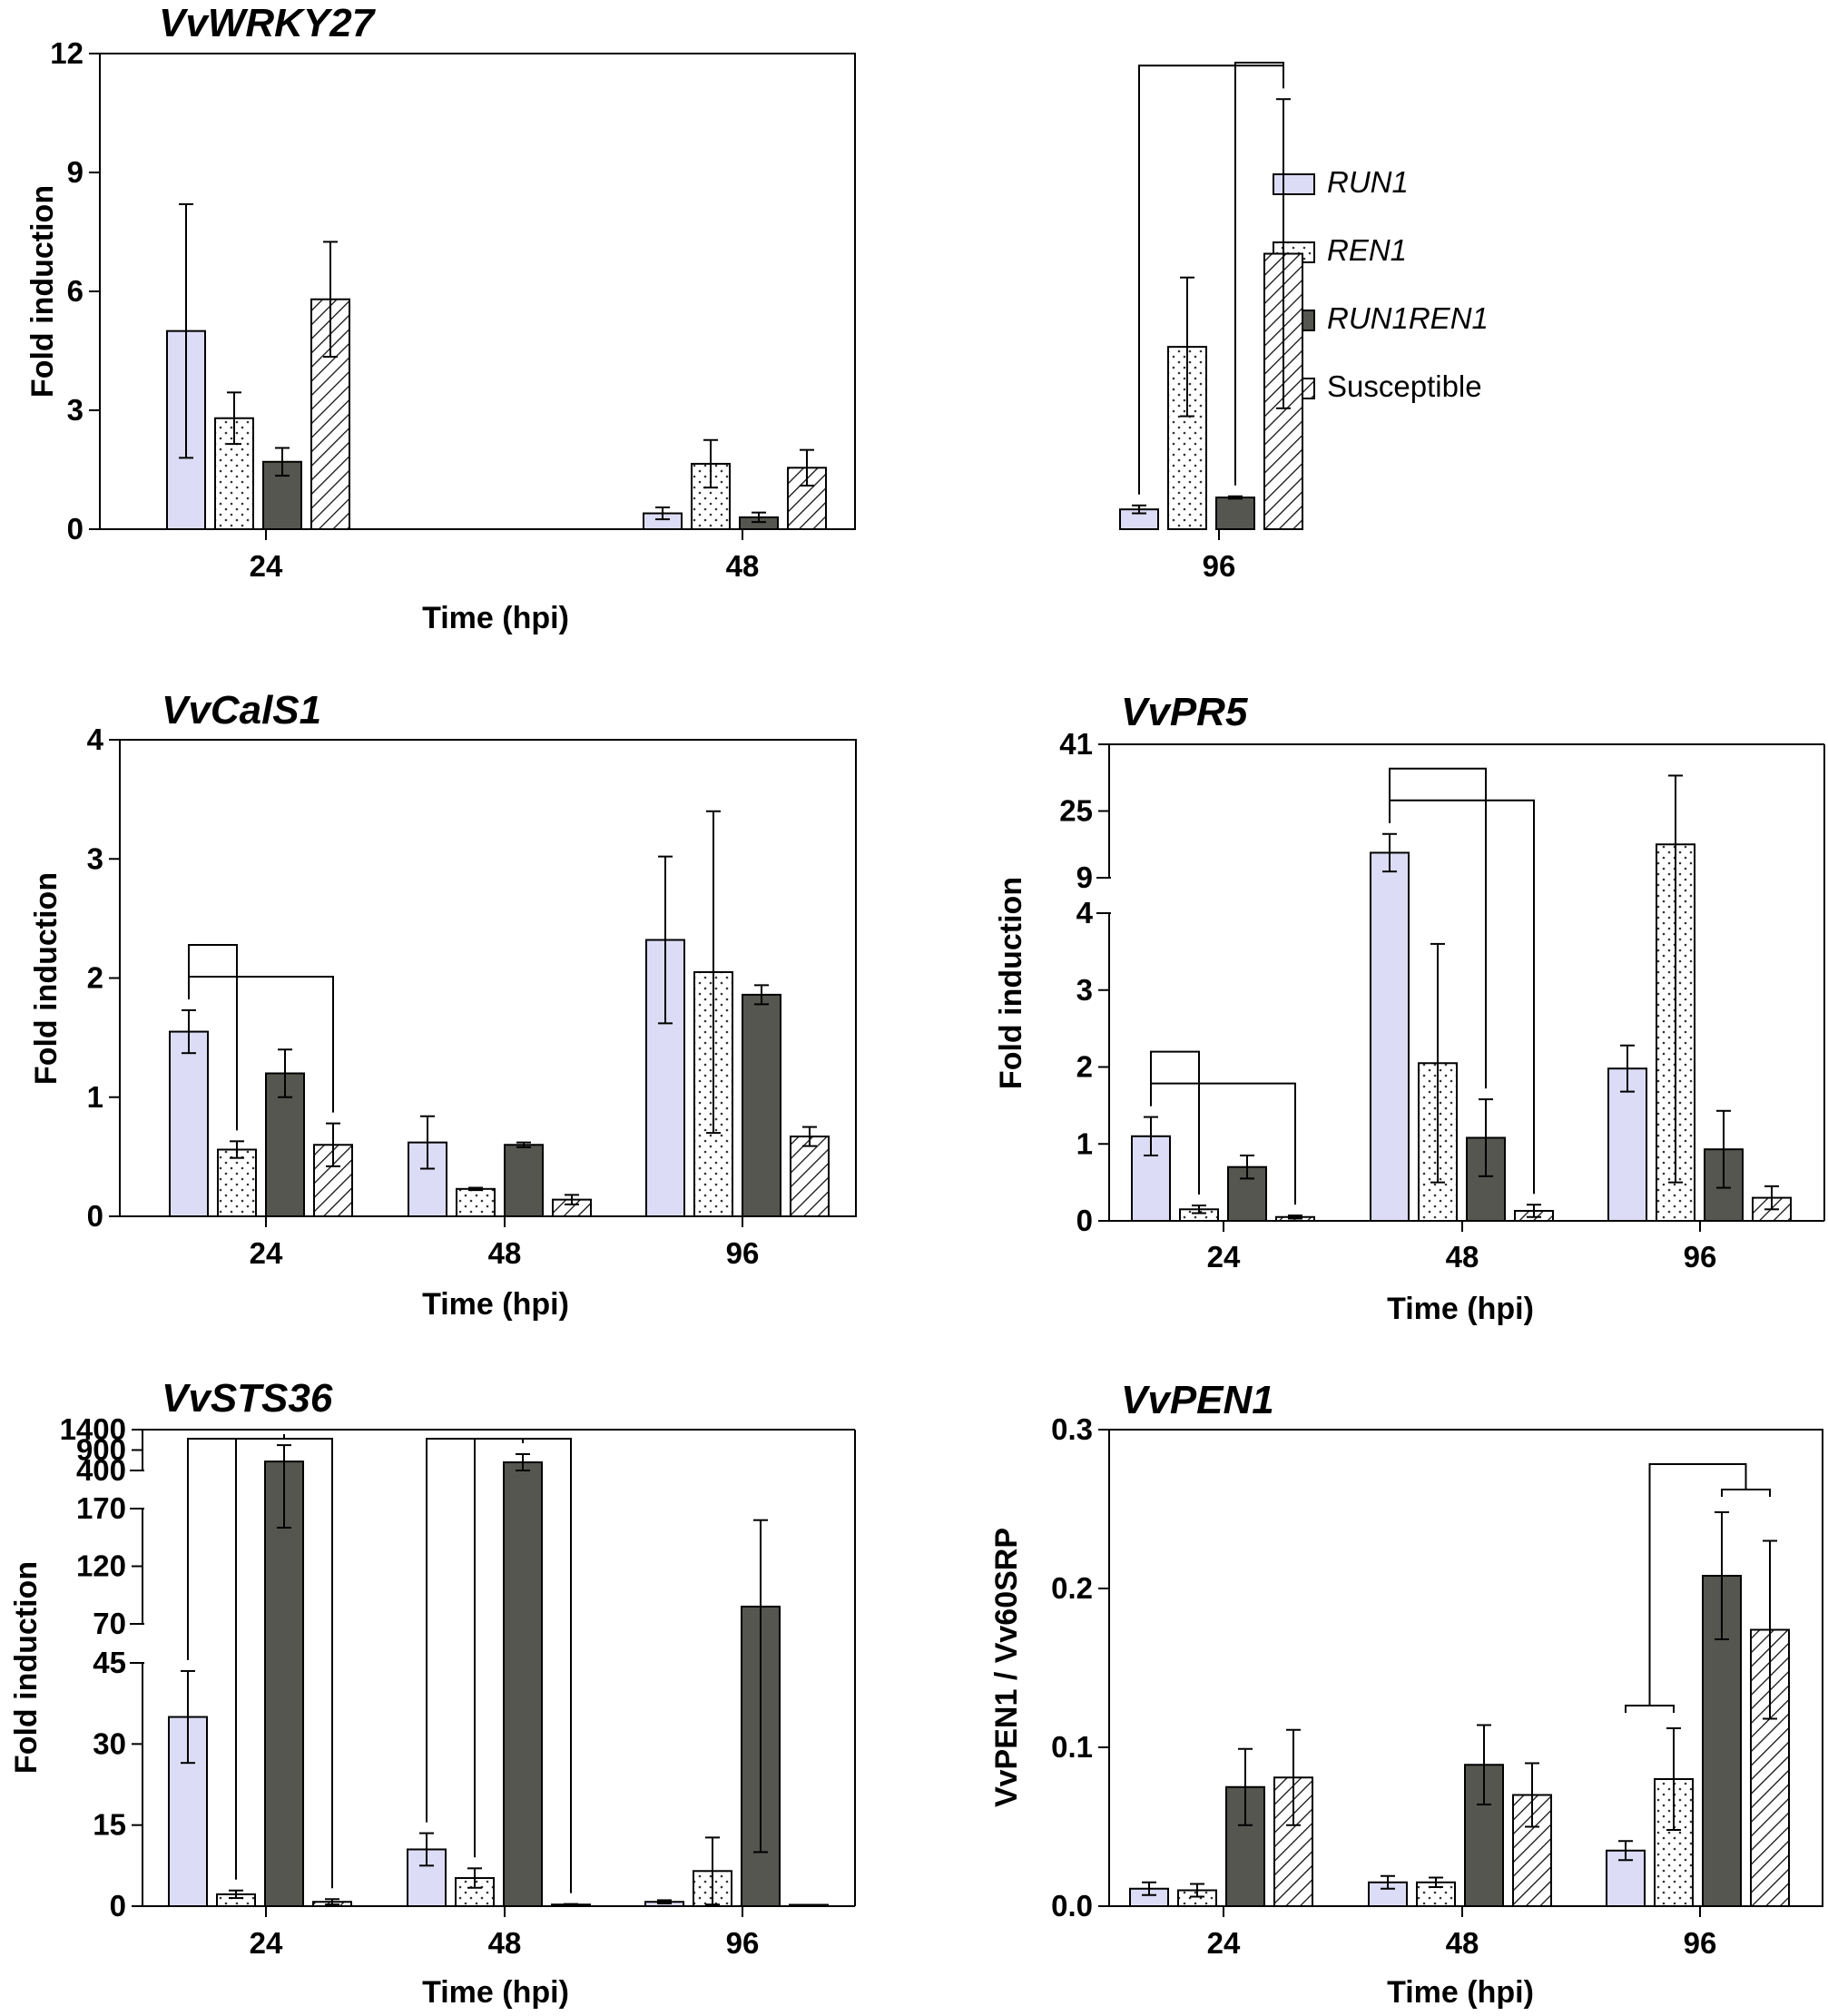 The image size is (1828, 2016). I want to click on vvcals1-xtick-label-48: 48, so click(505, 1253).